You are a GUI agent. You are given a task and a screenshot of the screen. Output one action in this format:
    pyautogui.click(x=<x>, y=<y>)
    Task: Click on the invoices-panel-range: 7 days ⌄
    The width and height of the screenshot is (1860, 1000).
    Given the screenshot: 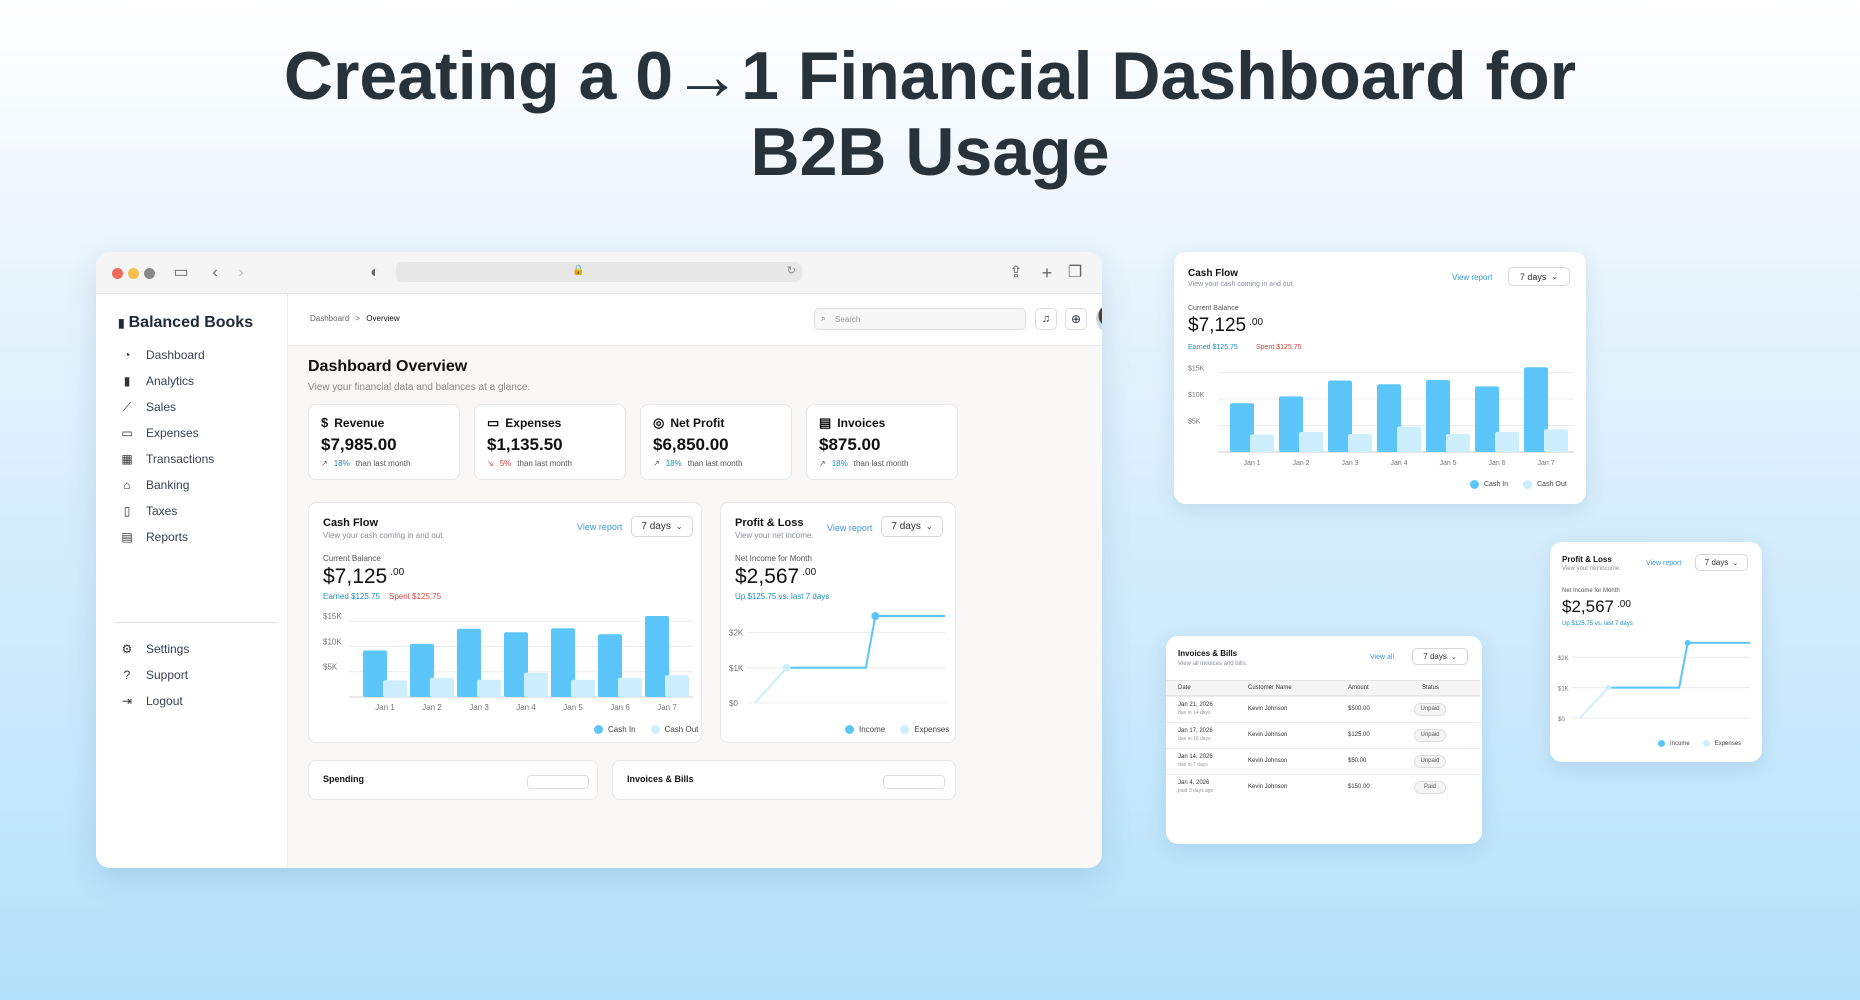 What is the action you would take?
    pyautogui.click(x=1440, y=656)
    